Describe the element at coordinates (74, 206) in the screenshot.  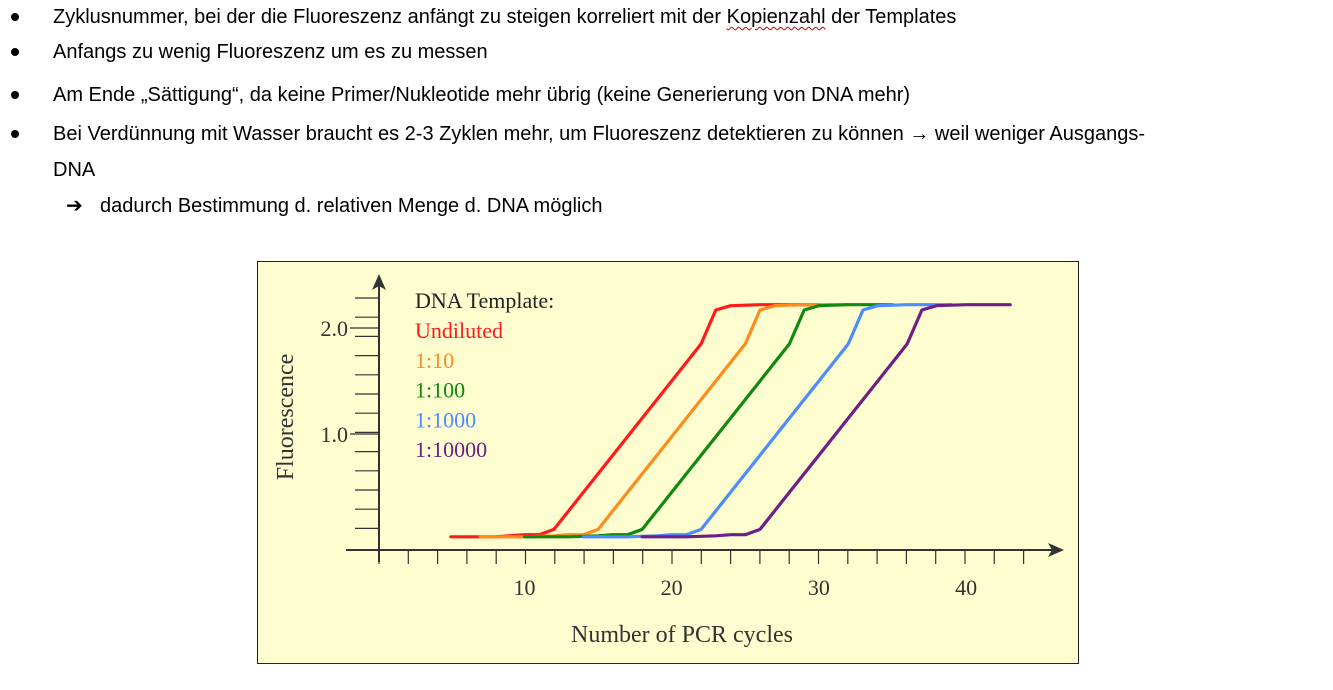
I see `arrow-right-icon: ➔` at that location.